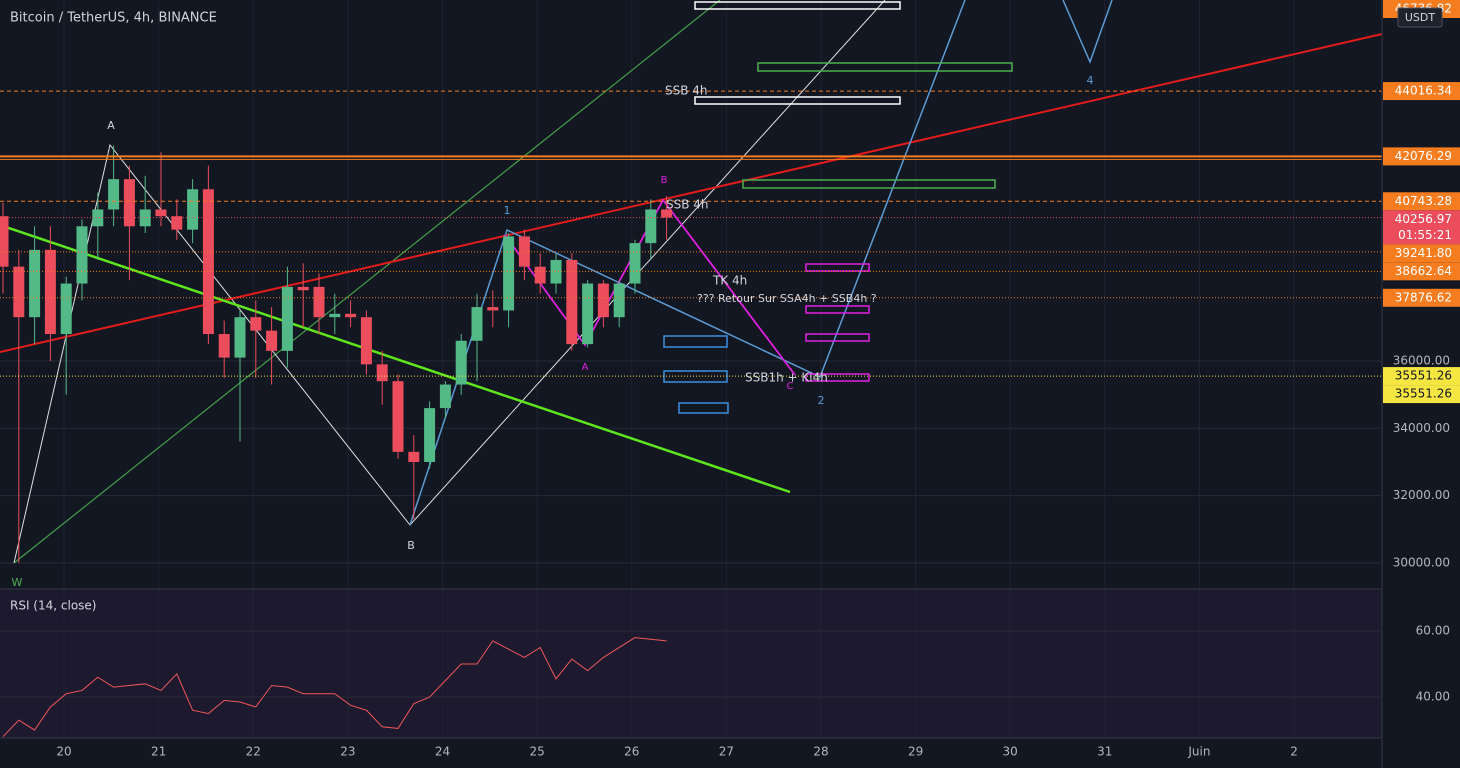 This screenshot has height=768, width=1460. What do you see at coordinates (347, 752) in the screenshot?
I see `x-tick-label: 23` at bounding box center [347, 752].